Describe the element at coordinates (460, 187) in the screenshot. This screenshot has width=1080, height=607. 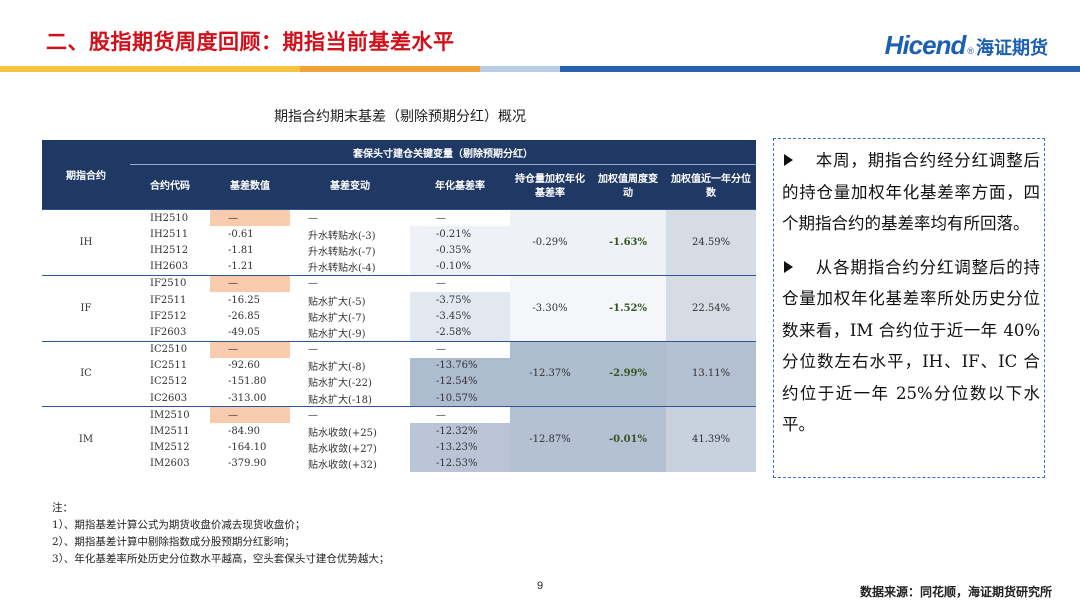
I see `column-header: 年化基差率` at that location.